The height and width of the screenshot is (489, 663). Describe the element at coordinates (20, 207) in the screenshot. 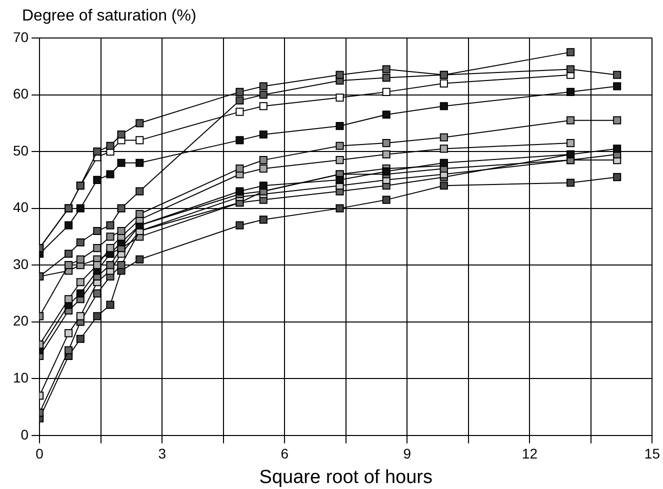

I see `y-tick-label: 40` at that location.